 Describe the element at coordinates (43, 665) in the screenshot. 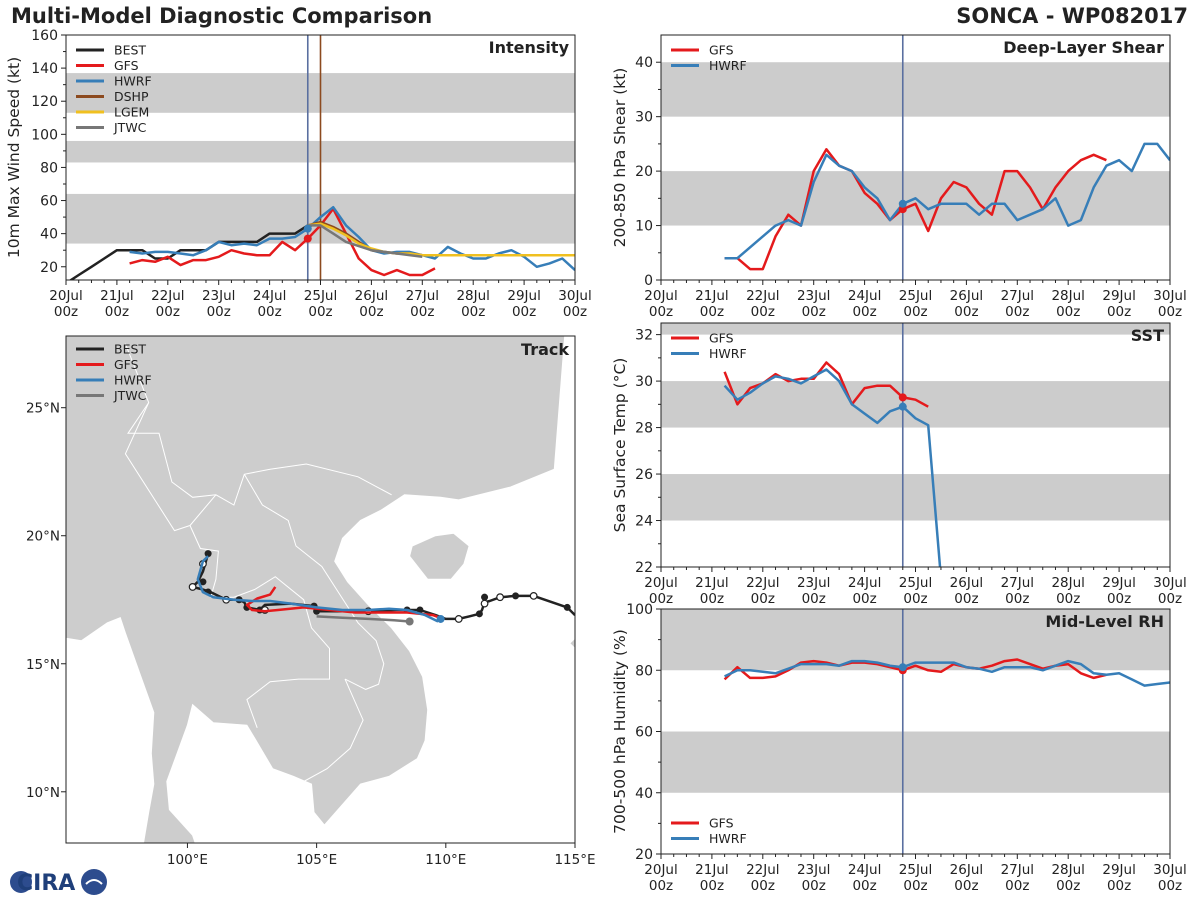

I see `lat-label: 15°N` at that location.